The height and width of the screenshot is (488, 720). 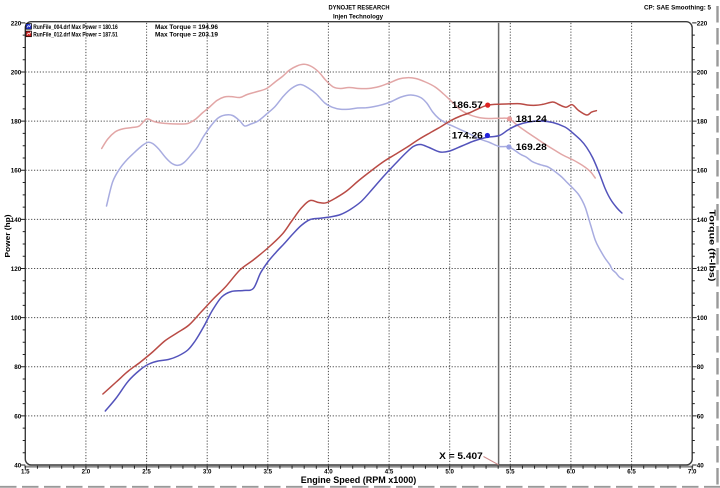 What do you see at coordinates (86, 472) in the screenshot?
I see `svg-text: 2.0` at bounding box center [86, 472].